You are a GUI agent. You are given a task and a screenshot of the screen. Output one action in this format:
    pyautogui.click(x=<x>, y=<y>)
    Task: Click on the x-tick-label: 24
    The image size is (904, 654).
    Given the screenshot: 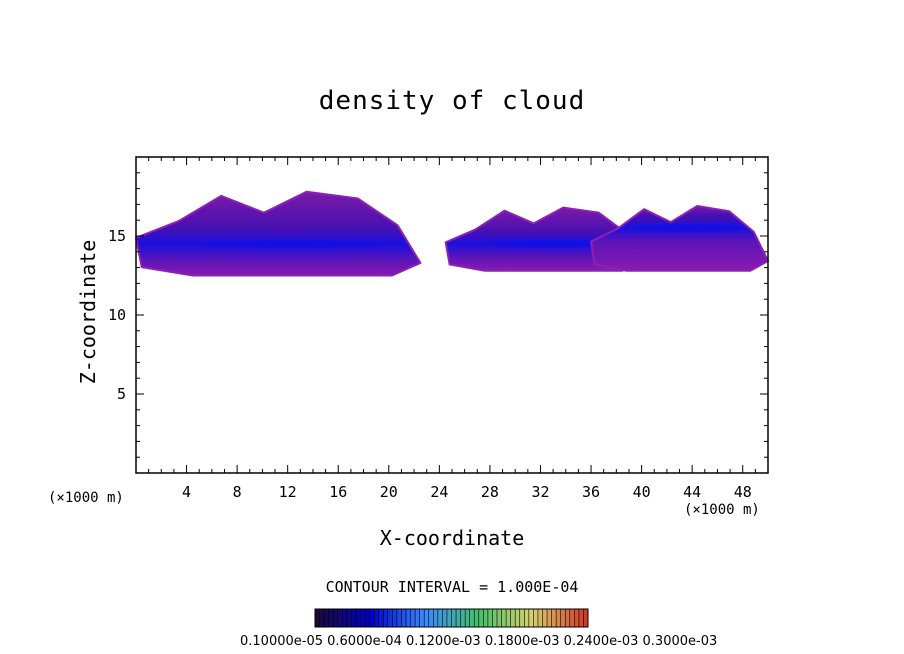 What is the action you would take?
    pyautogui.click(x=439, y=492)
    